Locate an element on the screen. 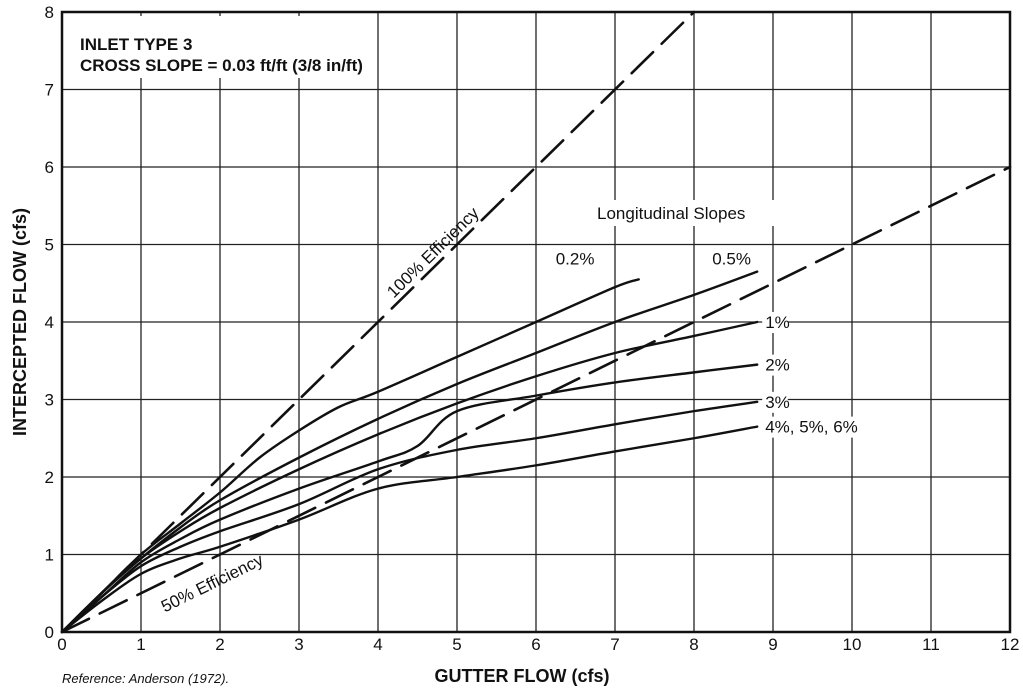  series-label-2: 2% is located at coordinates (777, 365).